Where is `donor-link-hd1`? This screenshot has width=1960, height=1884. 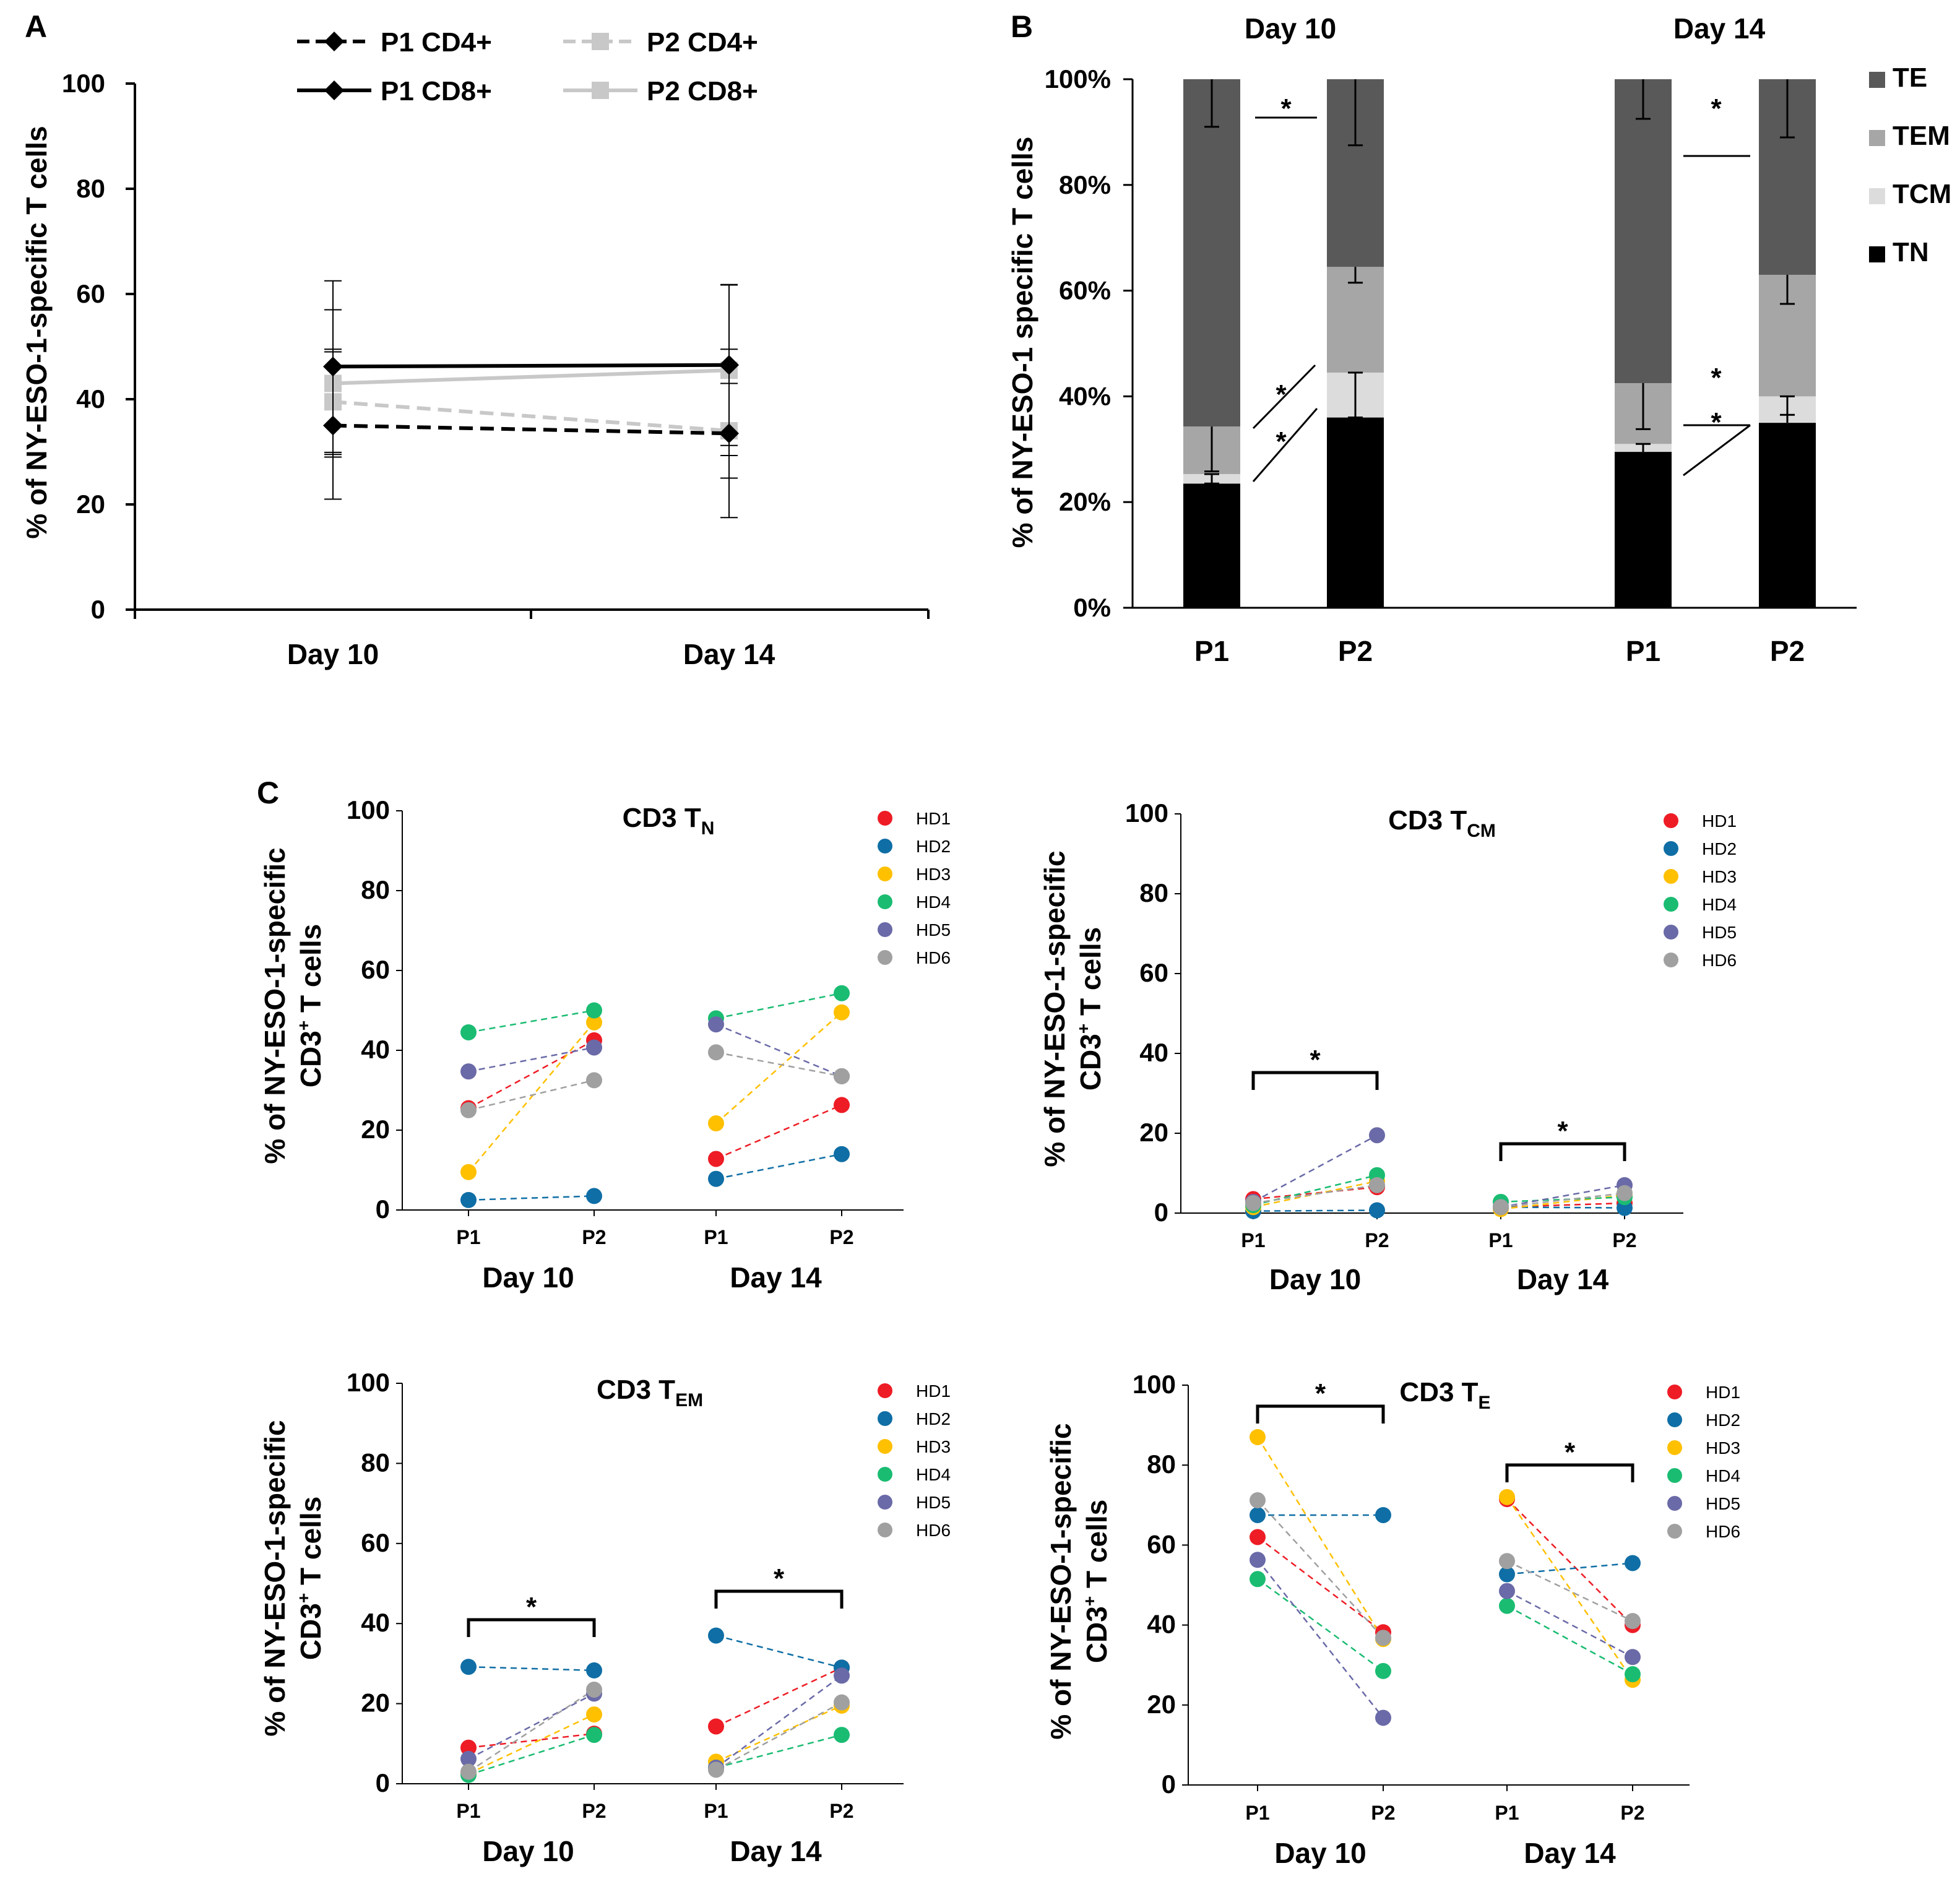
donor-link-hd1 is located at coordinates (1315, 1193).